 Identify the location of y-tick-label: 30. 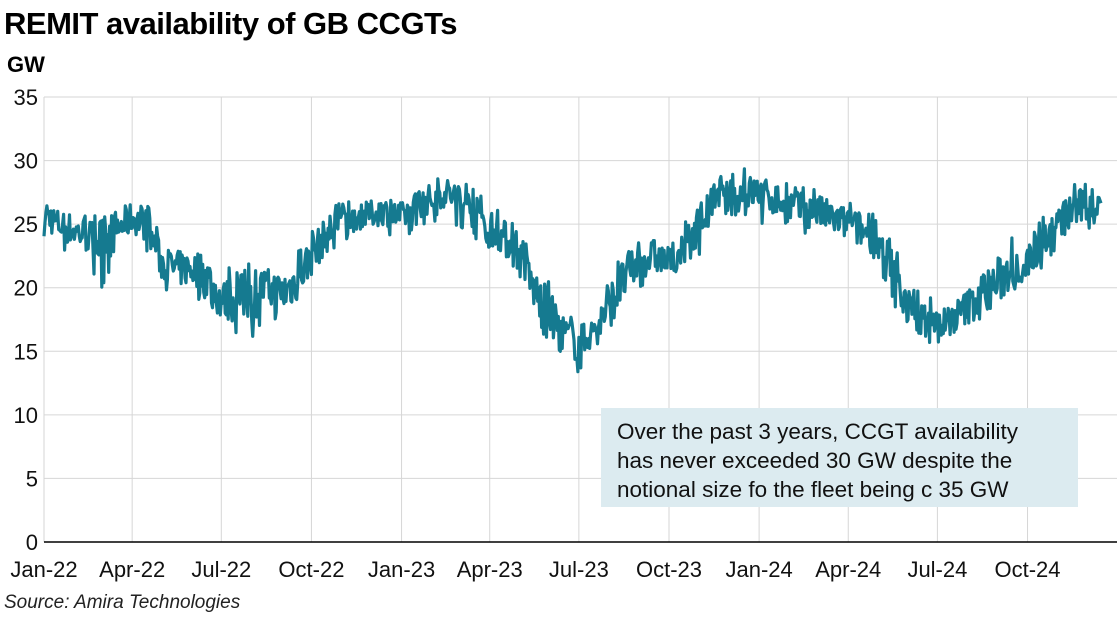
(26, 161).